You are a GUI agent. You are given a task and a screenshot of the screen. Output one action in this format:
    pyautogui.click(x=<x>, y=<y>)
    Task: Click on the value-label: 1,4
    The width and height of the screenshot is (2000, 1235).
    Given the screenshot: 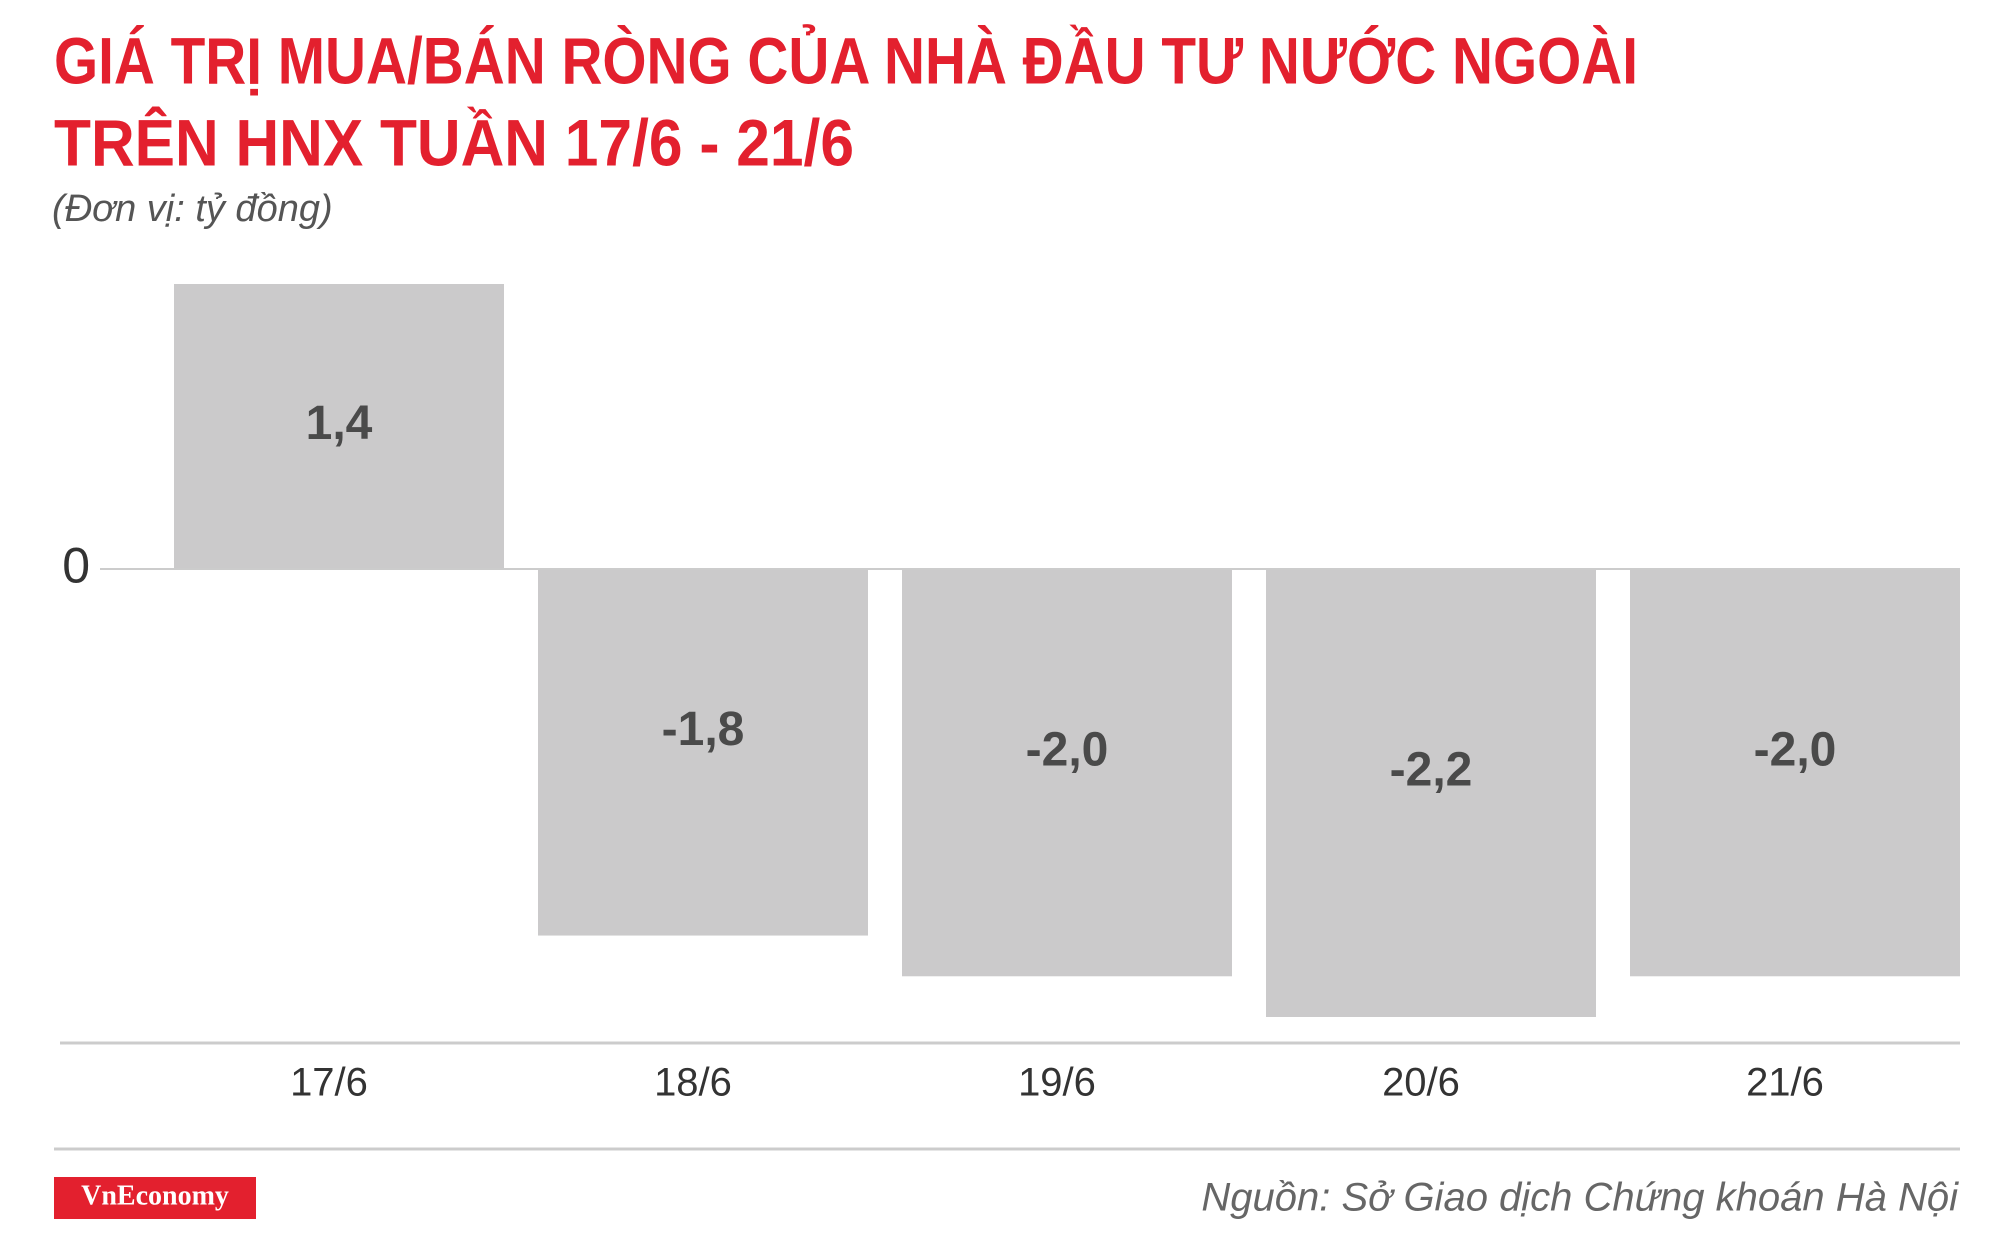 What is the action you would take?
    pyautogui.click(x=339, y=423)
    